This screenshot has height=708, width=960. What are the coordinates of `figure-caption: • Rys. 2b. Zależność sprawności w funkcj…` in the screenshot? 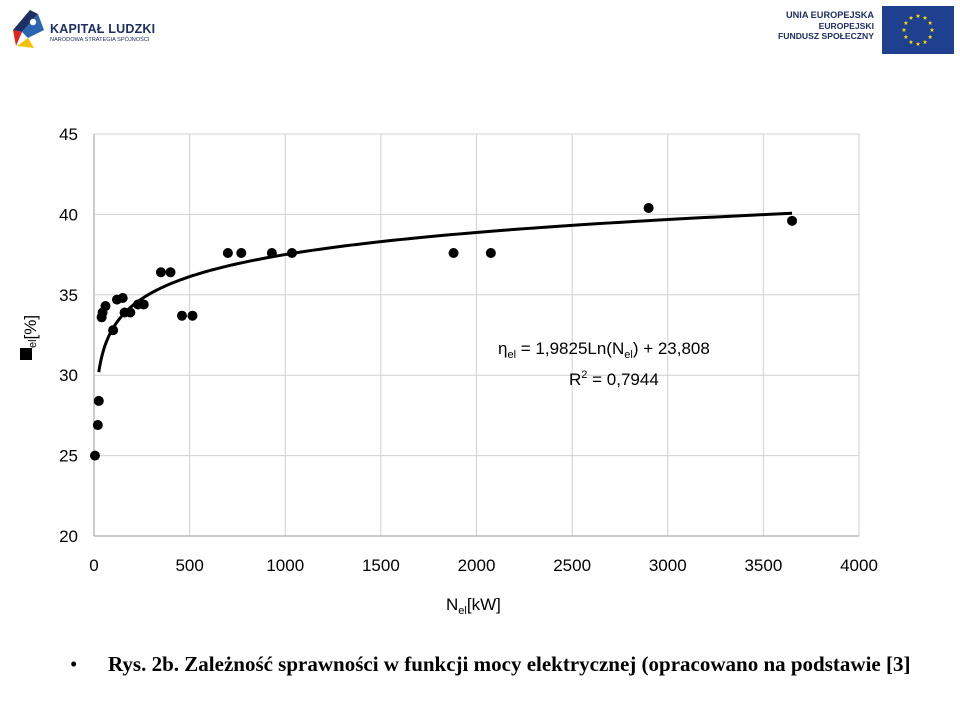 It's located at (500, 664).